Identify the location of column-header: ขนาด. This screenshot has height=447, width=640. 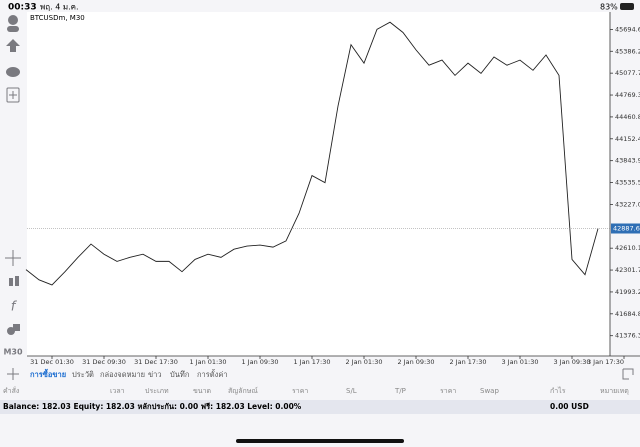
(202, 391).